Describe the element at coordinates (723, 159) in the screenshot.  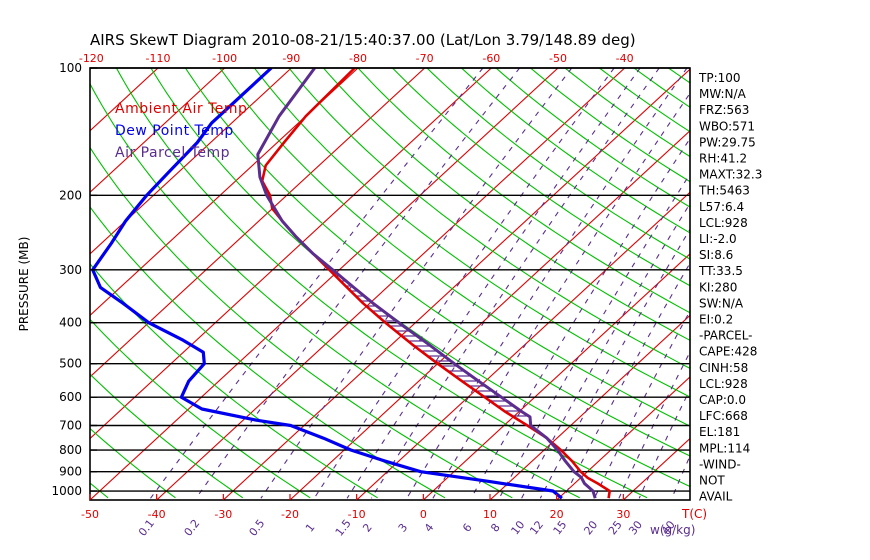
I see `parameter-item: RH:41.2` at that location.